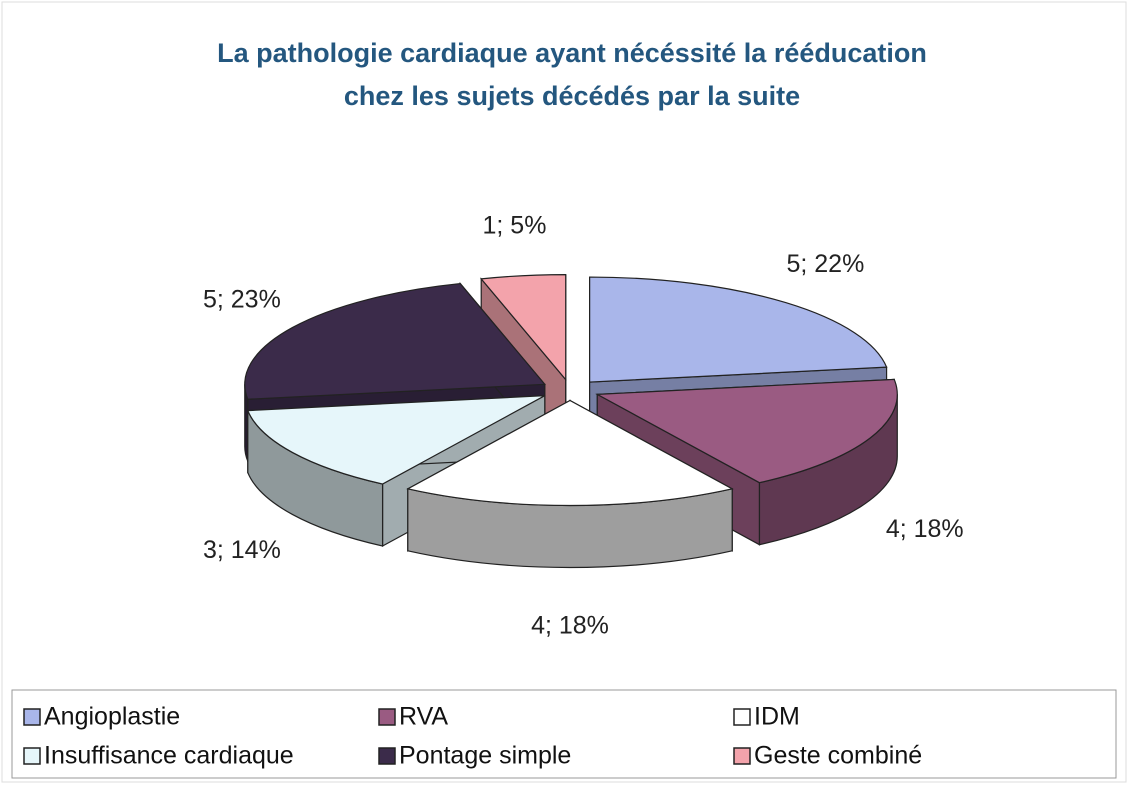  What do you see at coordinates (838, 756) in the screenshot?
I see `legend-label: Geste combiné` at bounding box center [838, 756].